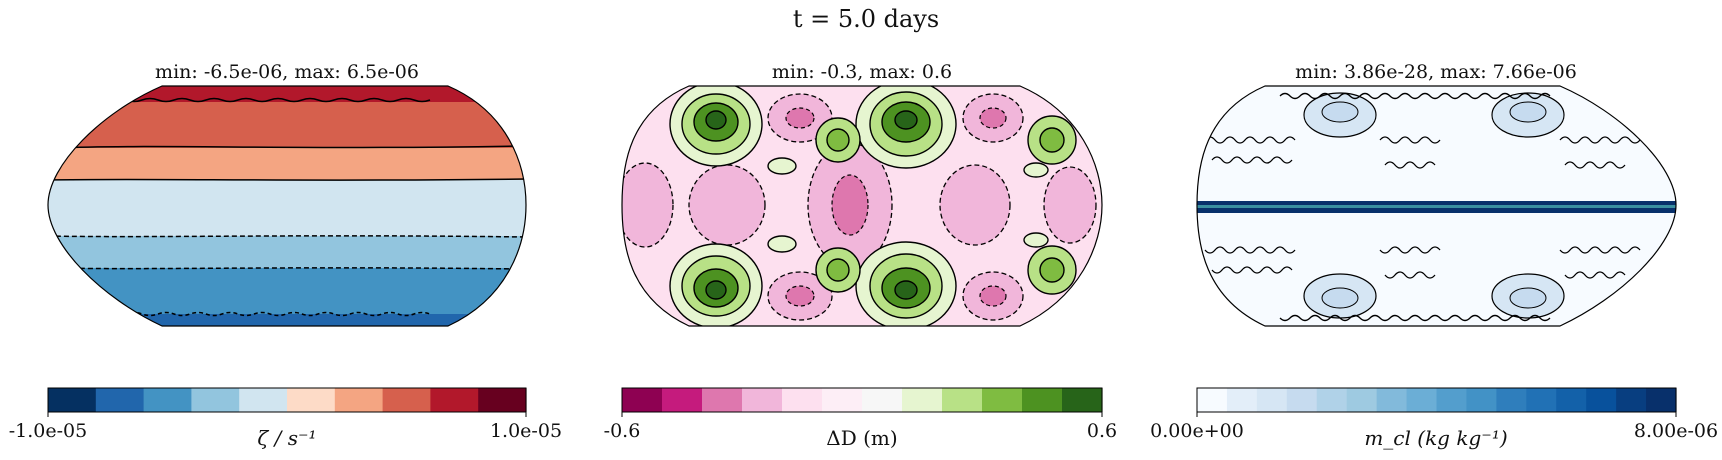 Image resolution: width=1722 pixels, height=460 pixels. I want to click on colorbar-cloud-mass-max-label: 8.00e-06, so click(1676, 431).